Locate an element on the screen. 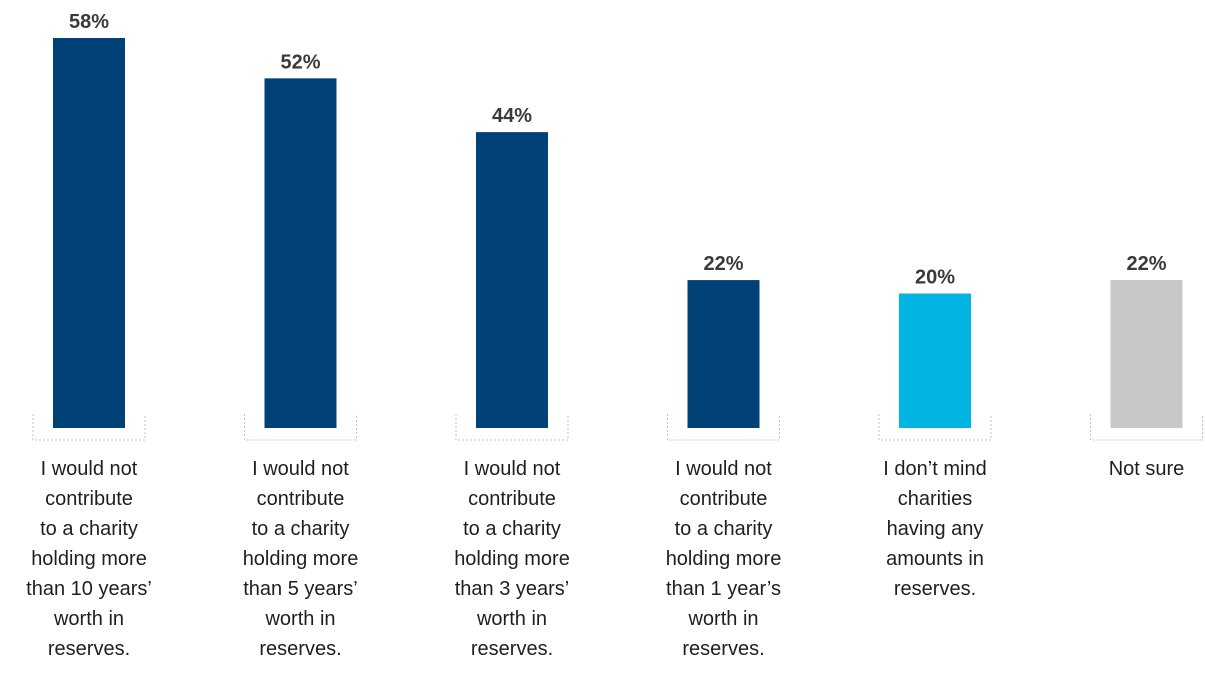 The height and width of the screenshot is (676, 1205). value-label: 20% is located at coordinates (935, 278).